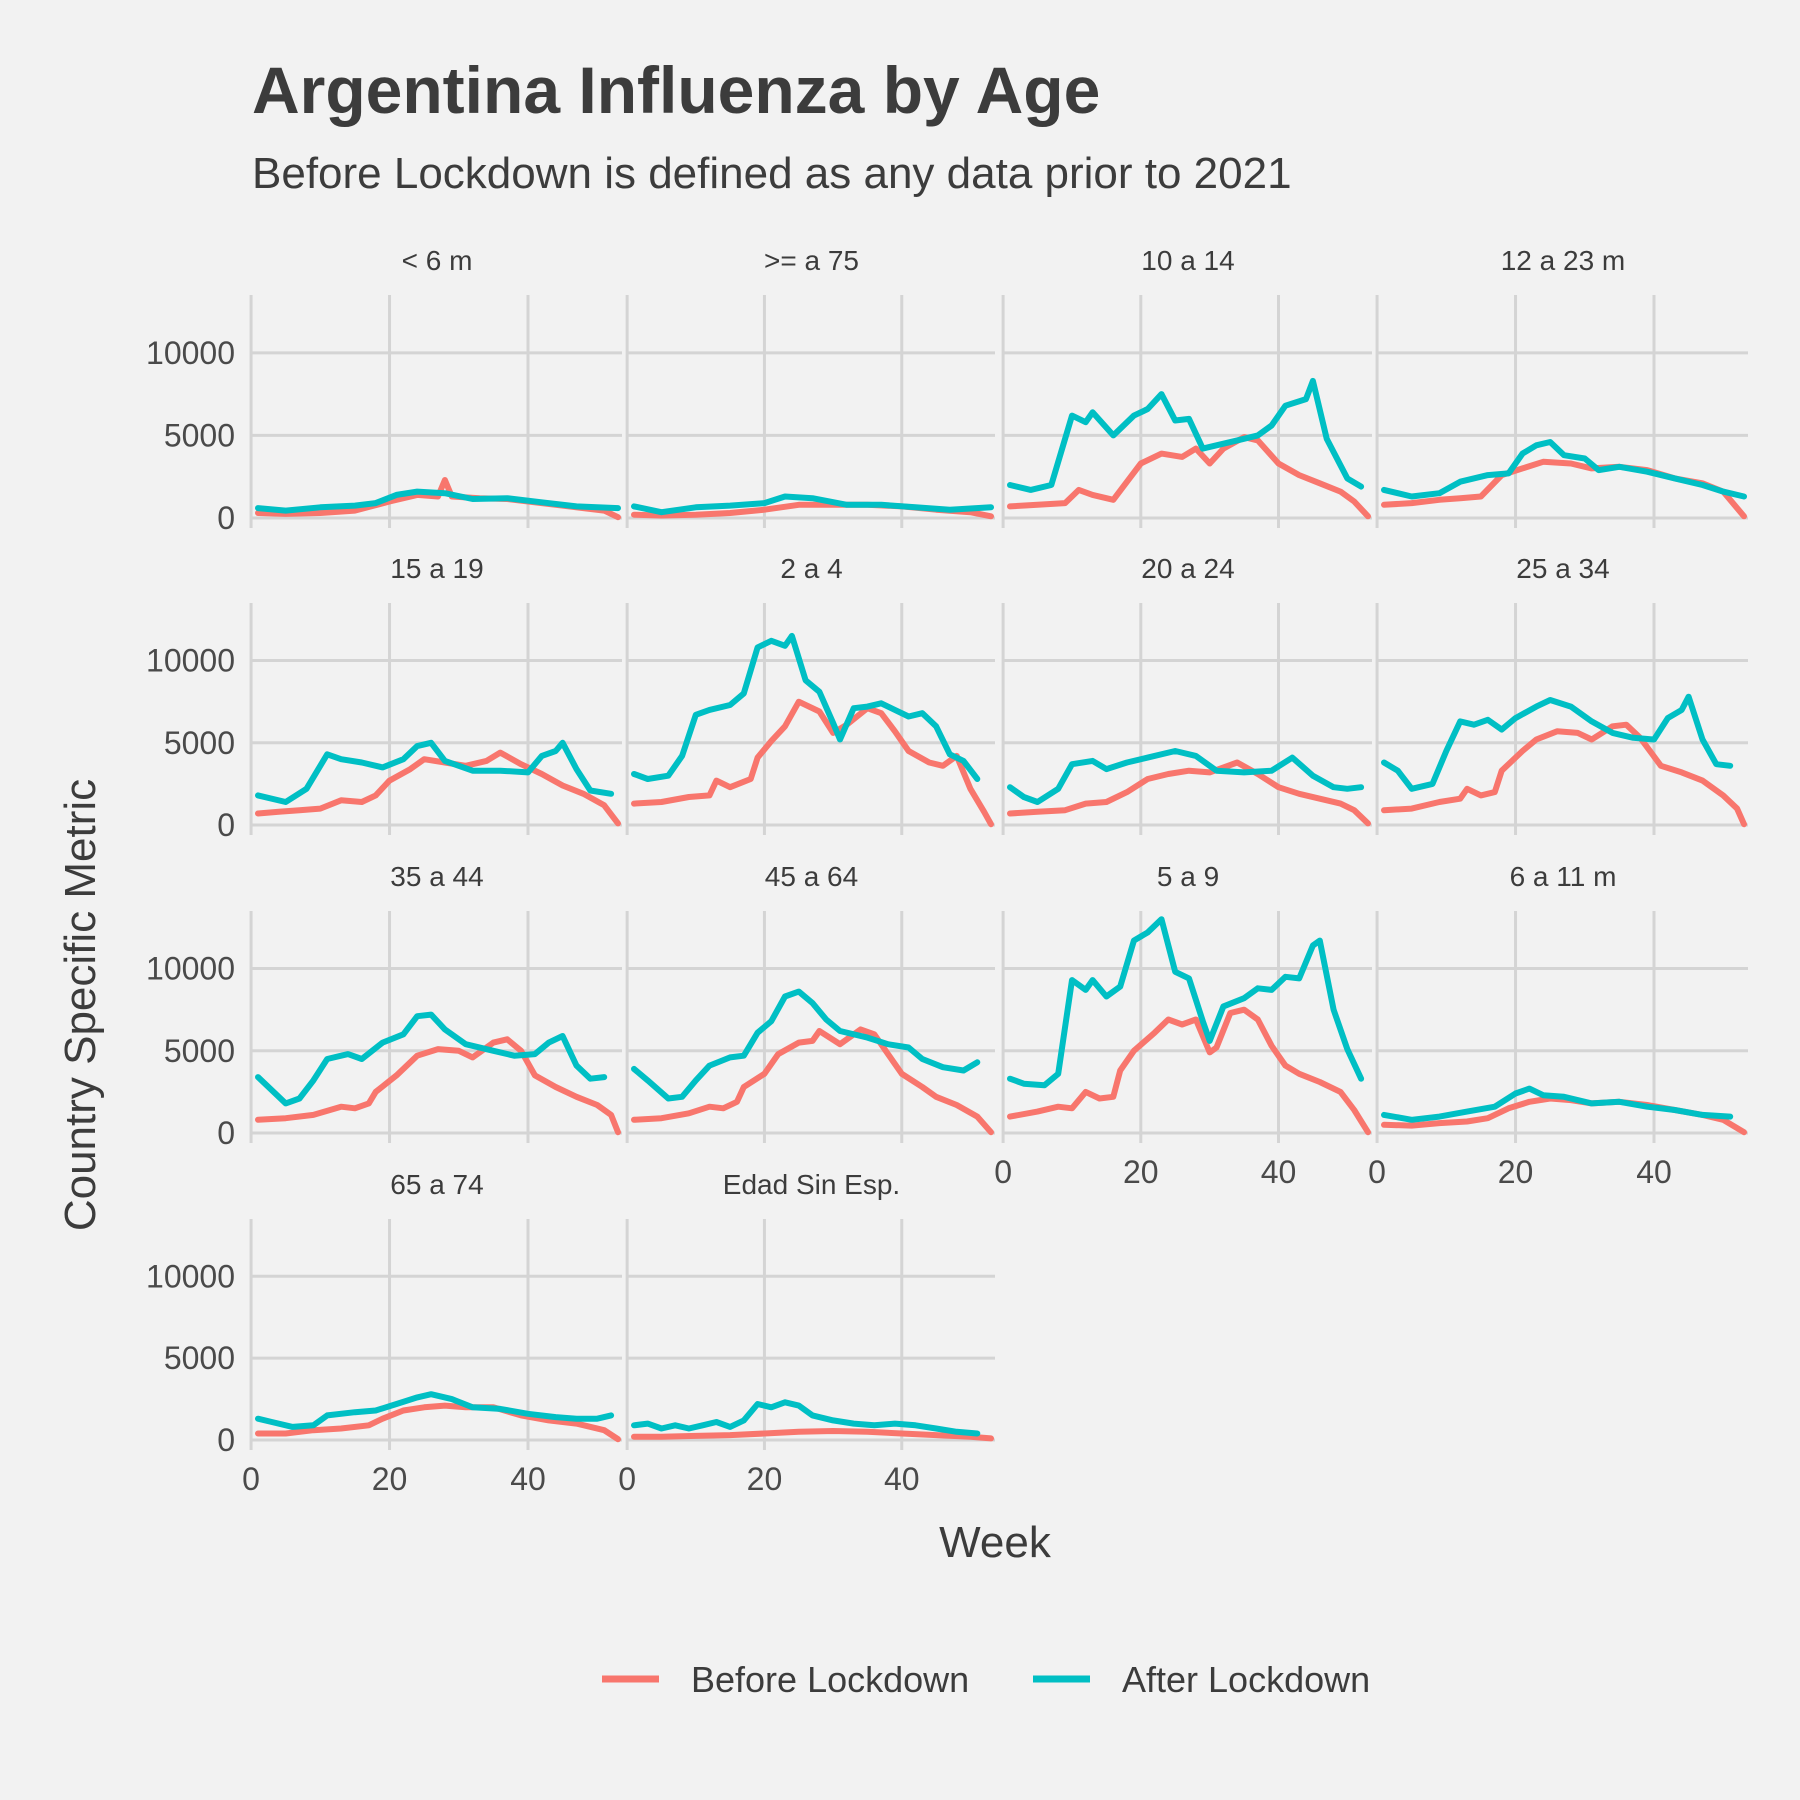  I want to click on legend-after-lockdown-label: After Lockdown, so click(1246, 1679).